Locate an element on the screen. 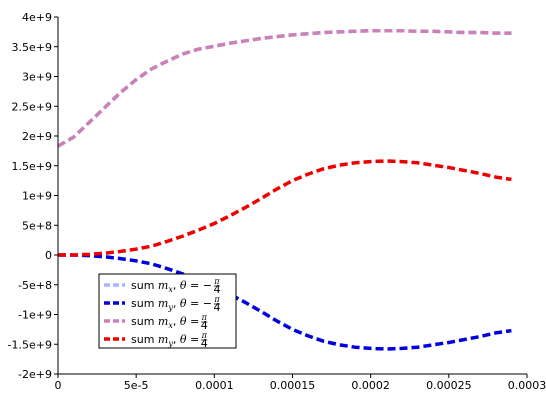  x-tick-label: 0.0002 is located at coordinates (370, 385).